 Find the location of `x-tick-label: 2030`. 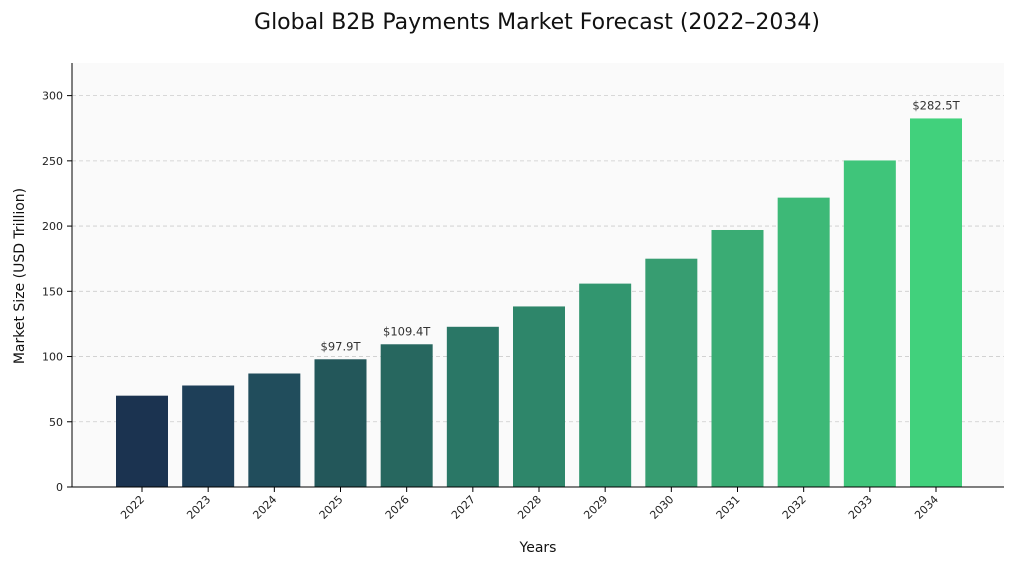

x-tick-label: 2030 is located at coordinates (661, 507).